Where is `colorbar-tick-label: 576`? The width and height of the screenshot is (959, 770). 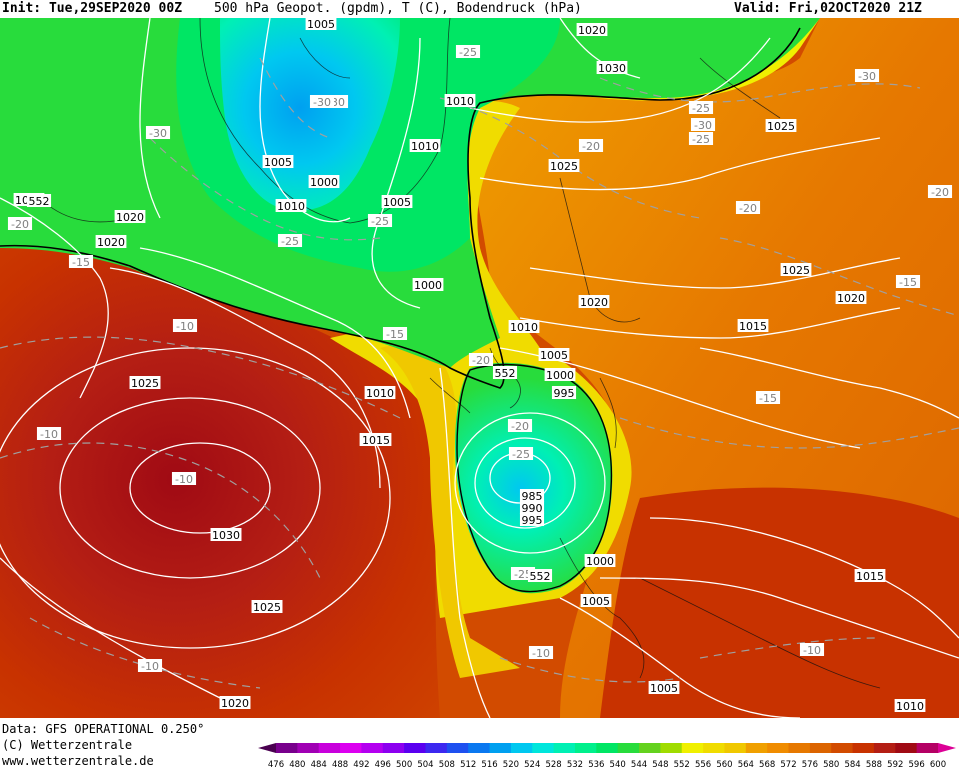
colorbar-tick-label: 576 is located at coordinates (810, 765).